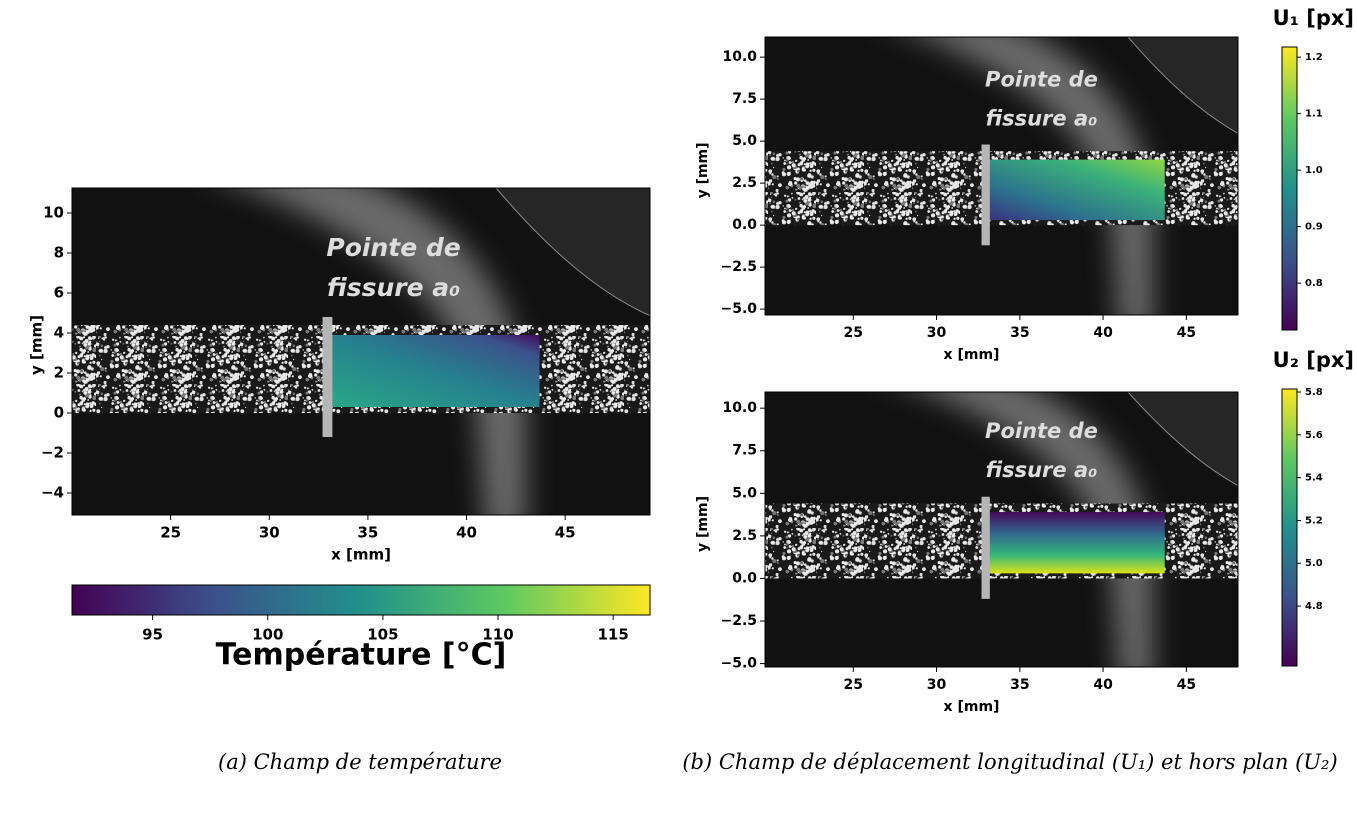 Image resolution: width=1357 pixels, height=816 pixels. Describe the element at coordinates (1314, 283) in the screenshot. I see `colorbar-tick-label: 0.8` at that location.